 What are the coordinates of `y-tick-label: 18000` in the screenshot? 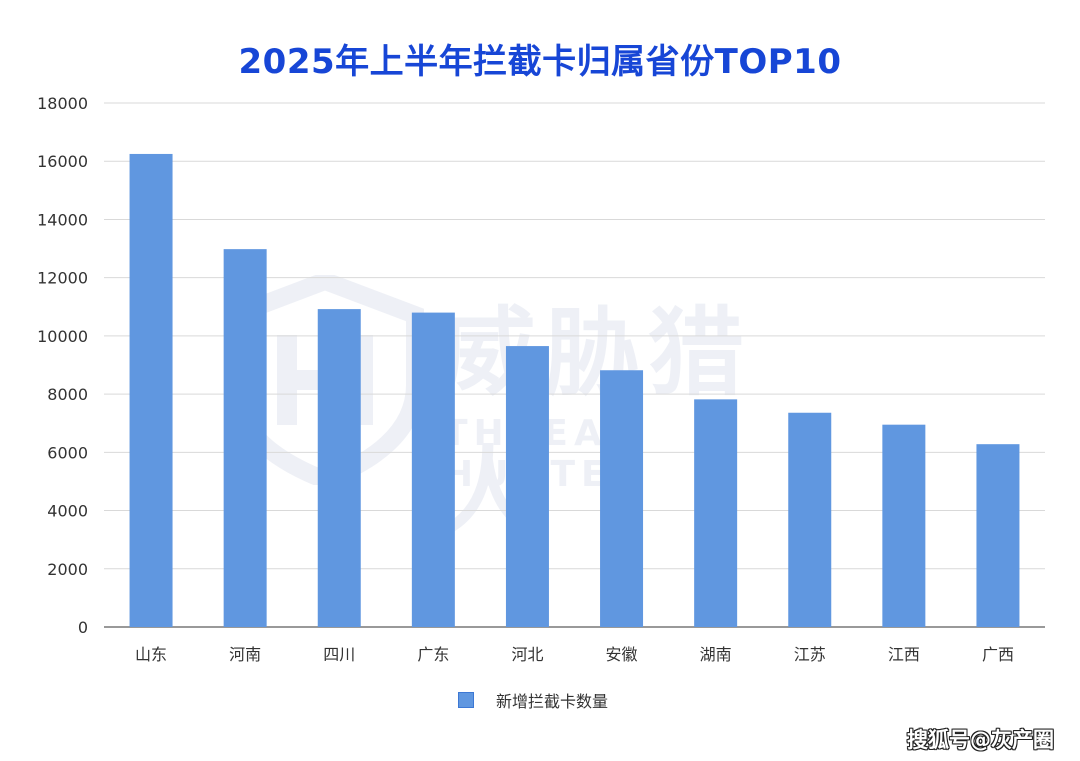 It's located at (62, 103).